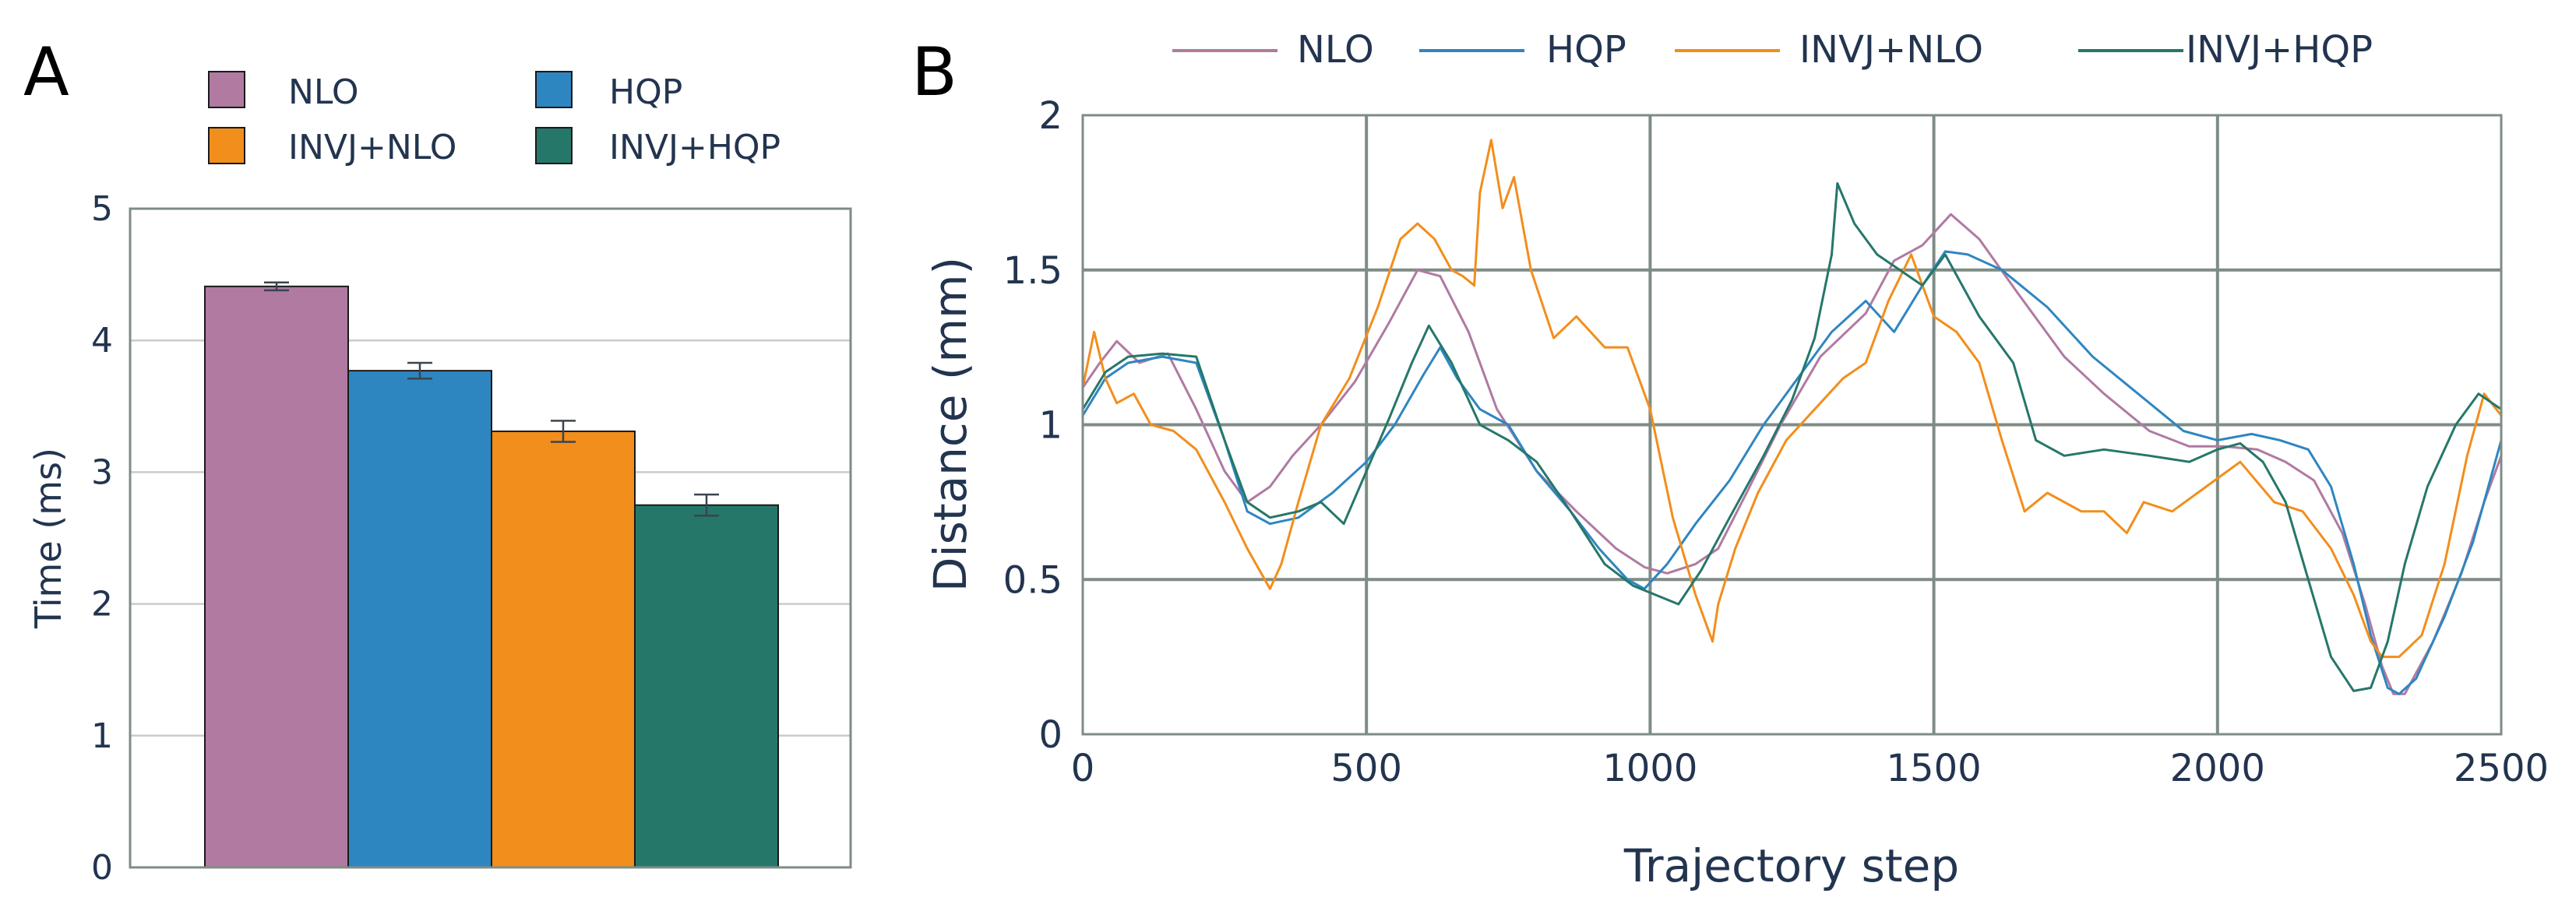 The image size is (2576, 911). Describe the element at coordinates (563, 431) in the screenshot. I see `error-bar-invj-nlo` at that location.